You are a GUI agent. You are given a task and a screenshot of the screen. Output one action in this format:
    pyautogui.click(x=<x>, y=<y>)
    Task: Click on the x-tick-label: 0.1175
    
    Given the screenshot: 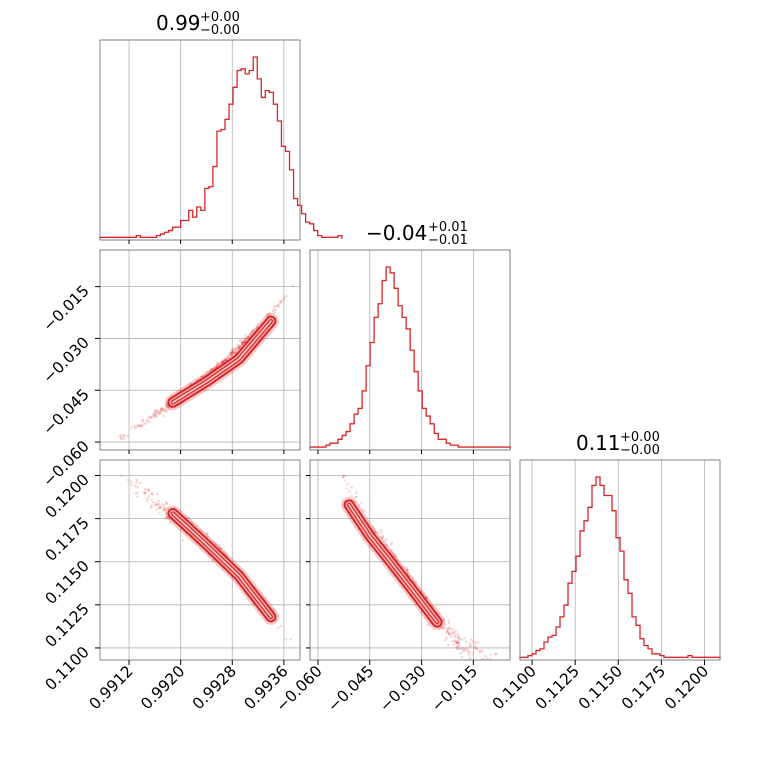 What is the action you would take?
    pyautogui.click(x=643, y=687)
    